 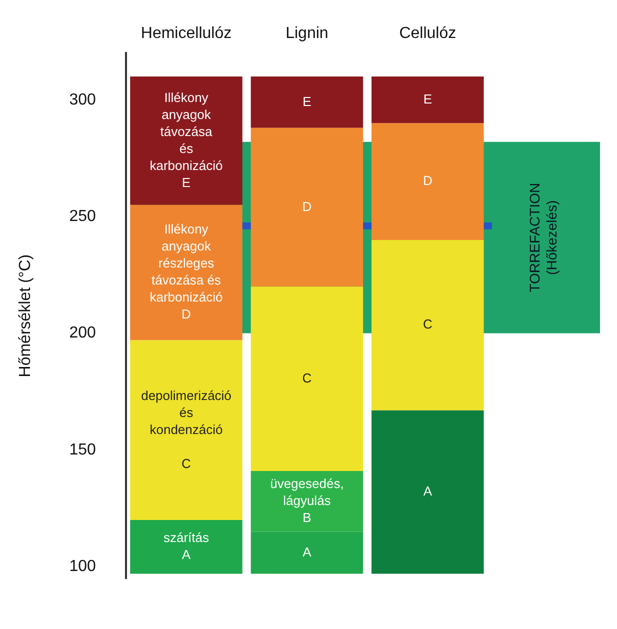 I want to click on data-label: szárítás A, so click(x=186, y=546).